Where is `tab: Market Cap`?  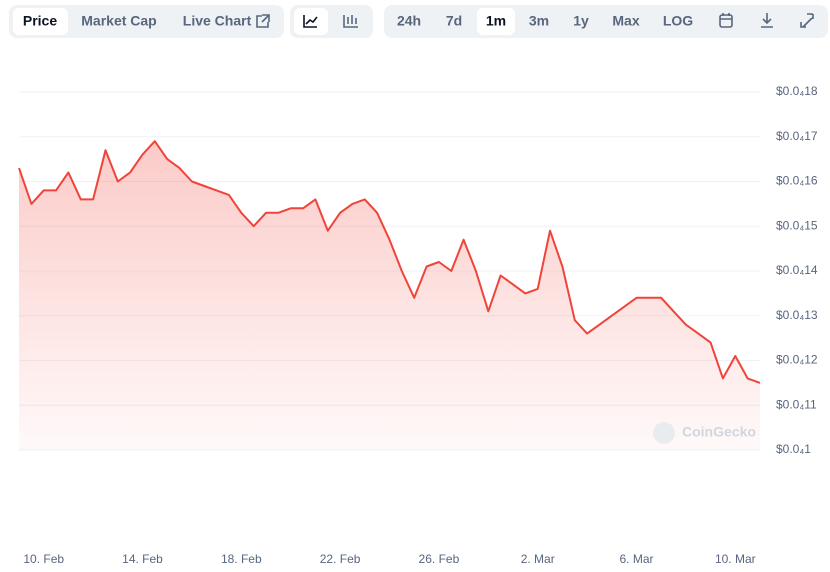
tab: Market Cap is located at coordinates (118, 21).